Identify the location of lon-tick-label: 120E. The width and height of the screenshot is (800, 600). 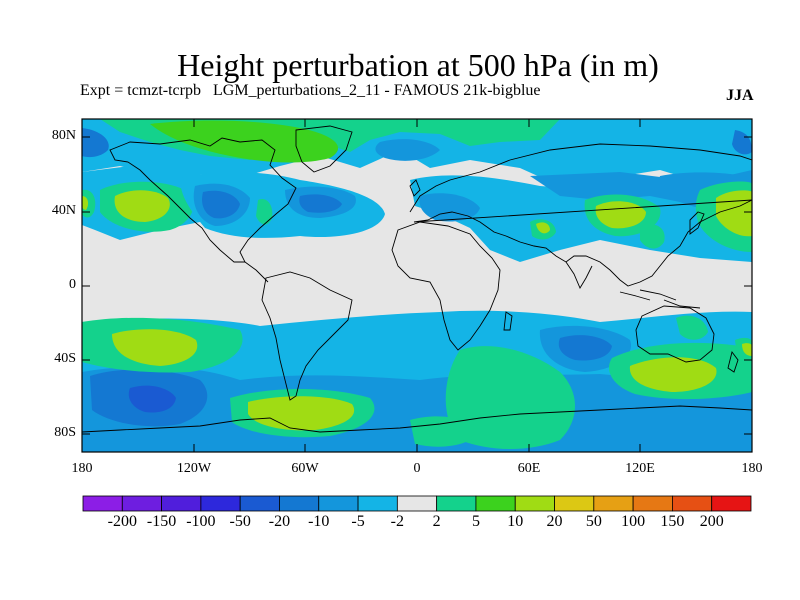
(640, 468).